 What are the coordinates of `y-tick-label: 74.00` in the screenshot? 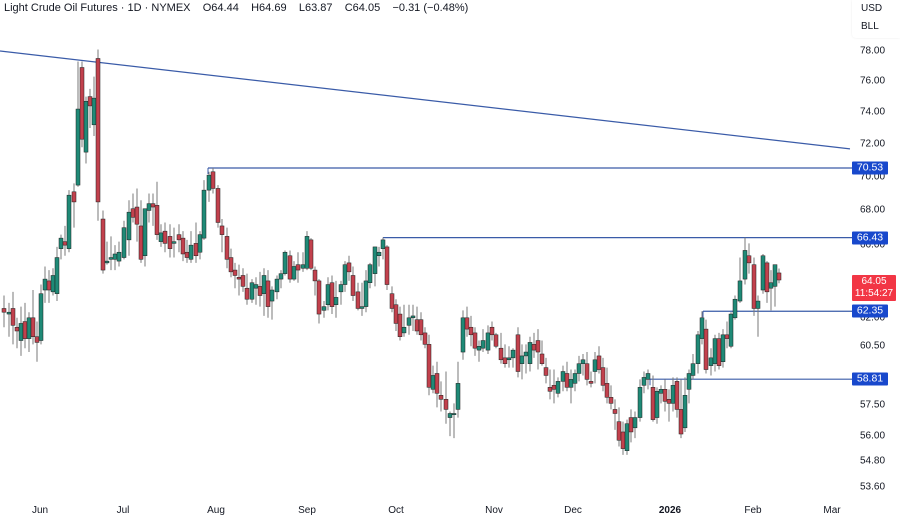 It's located at (873, 112).